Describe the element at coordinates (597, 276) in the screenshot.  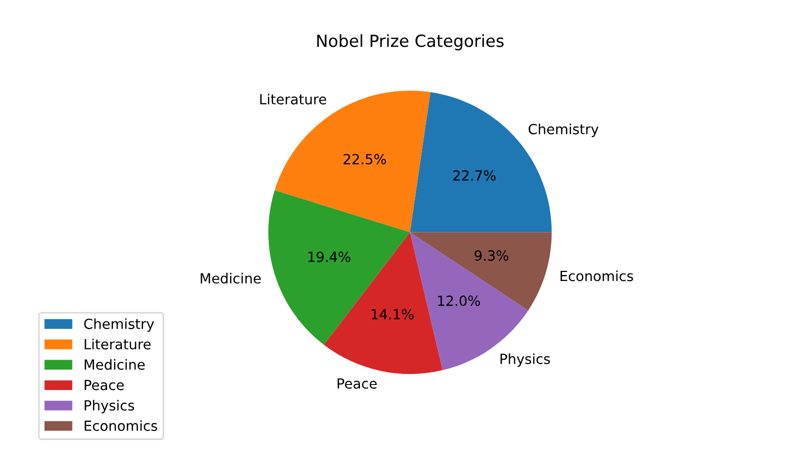
I see `slice-label: Economics` at that location.